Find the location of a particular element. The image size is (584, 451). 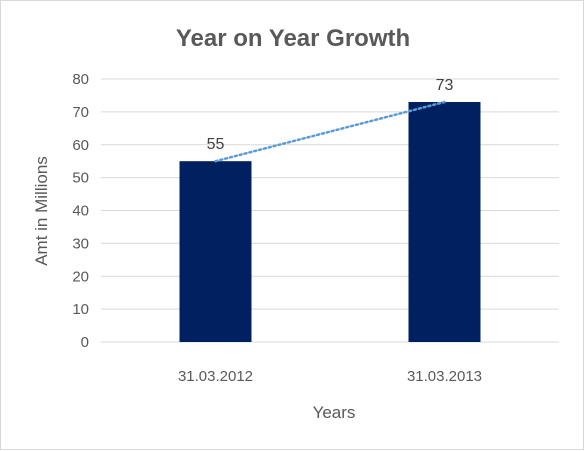

data-labels: 55 73 is located at coordinates (330, 115).